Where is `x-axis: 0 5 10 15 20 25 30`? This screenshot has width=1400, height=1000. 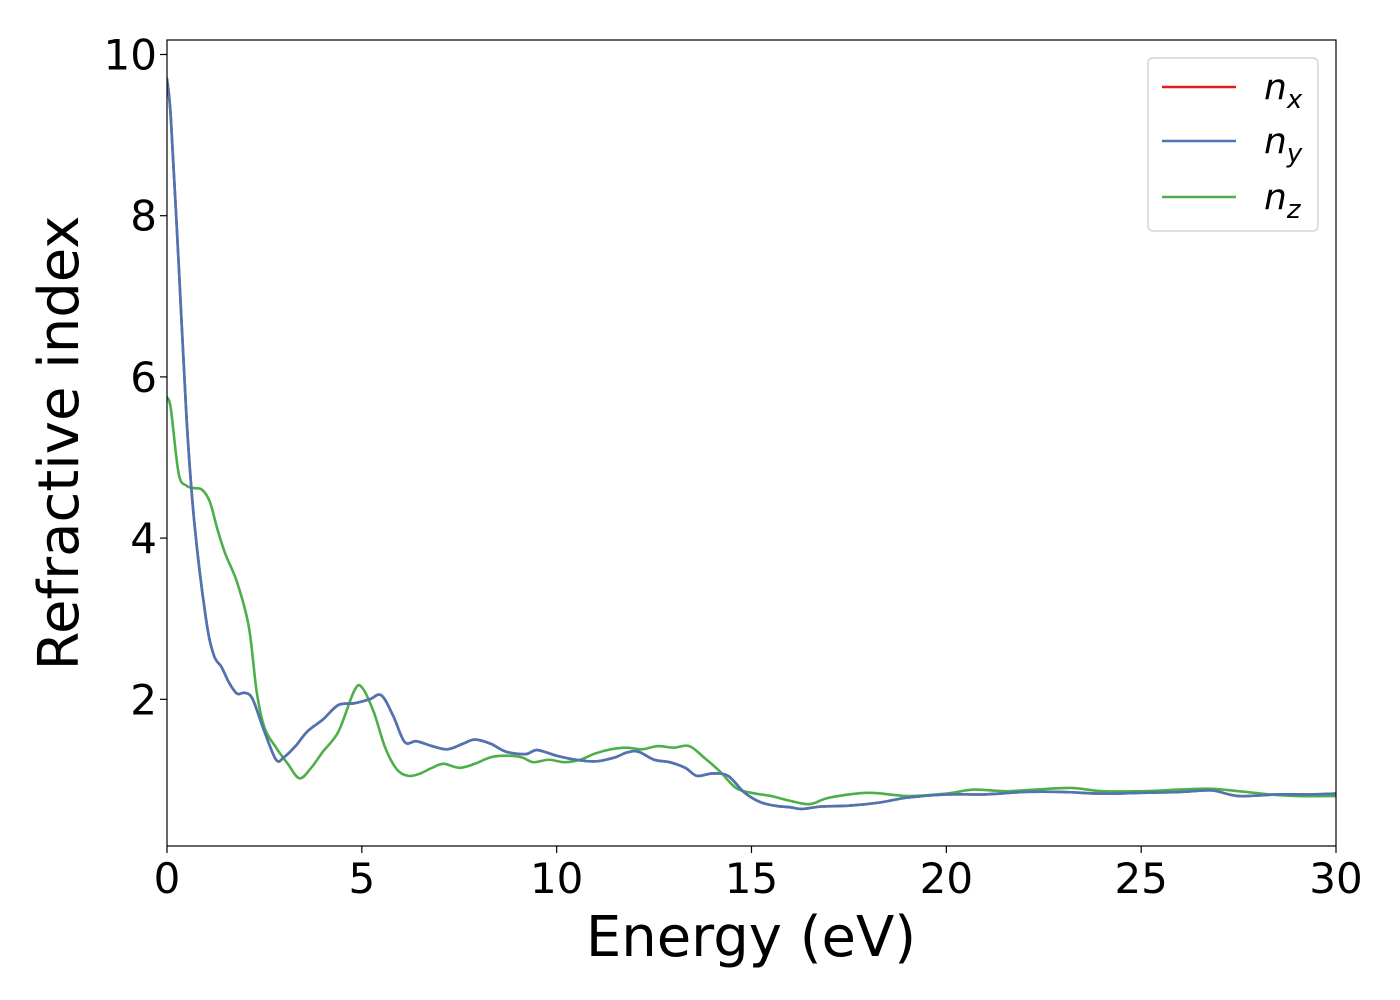
x-axis: 0 5 10 15 20 25 30 is located at coordinates (758, 874).